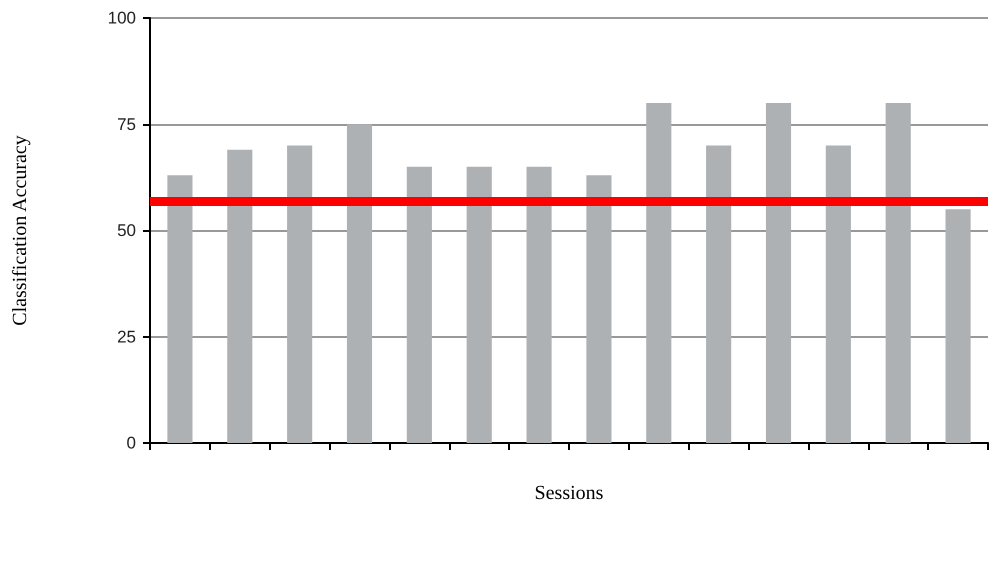  I want to click on y-tick-label: 0, so click(131, 443).